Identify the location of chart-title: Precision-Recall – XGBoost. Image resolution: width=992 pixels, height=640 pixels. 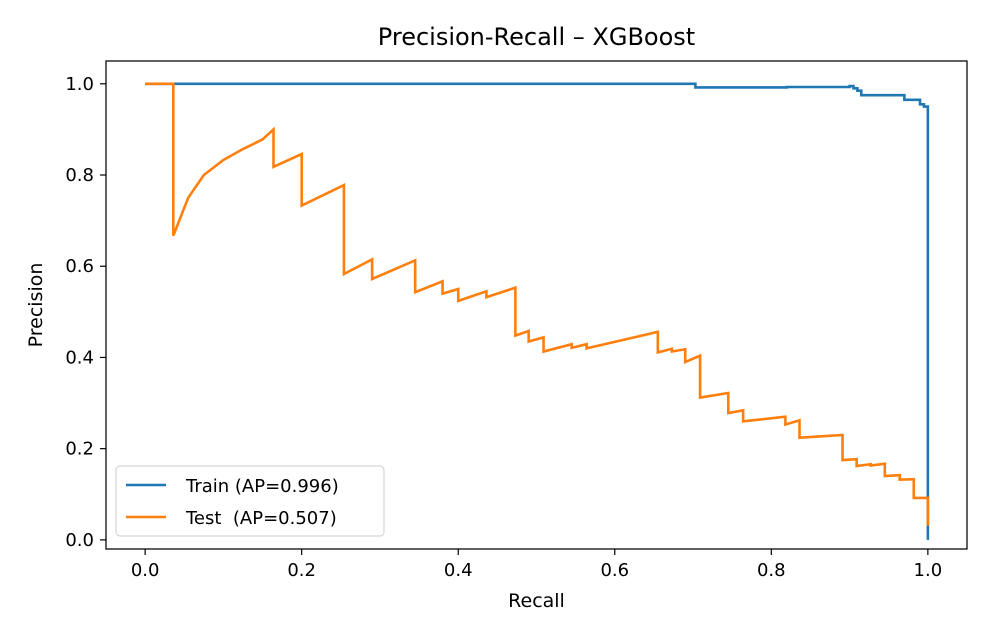
(536, 37).